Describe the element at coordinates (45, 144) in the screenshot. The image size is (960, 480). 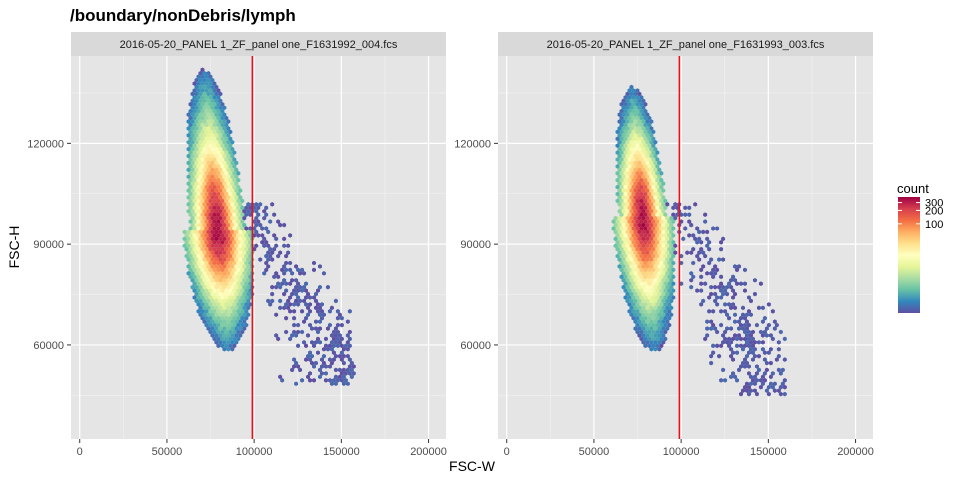
I see `y-tick-label: 120000` at that location.